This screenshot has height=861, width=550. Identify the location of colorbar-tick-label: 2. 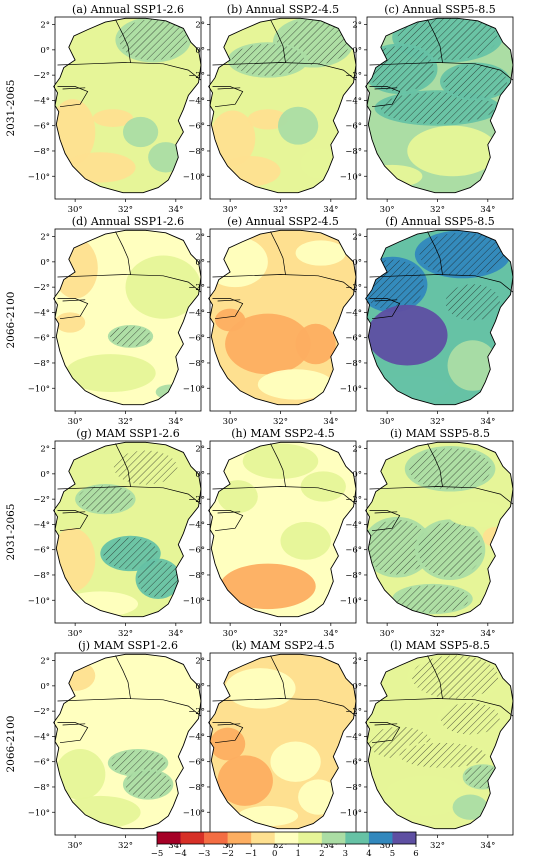
(321, 854).